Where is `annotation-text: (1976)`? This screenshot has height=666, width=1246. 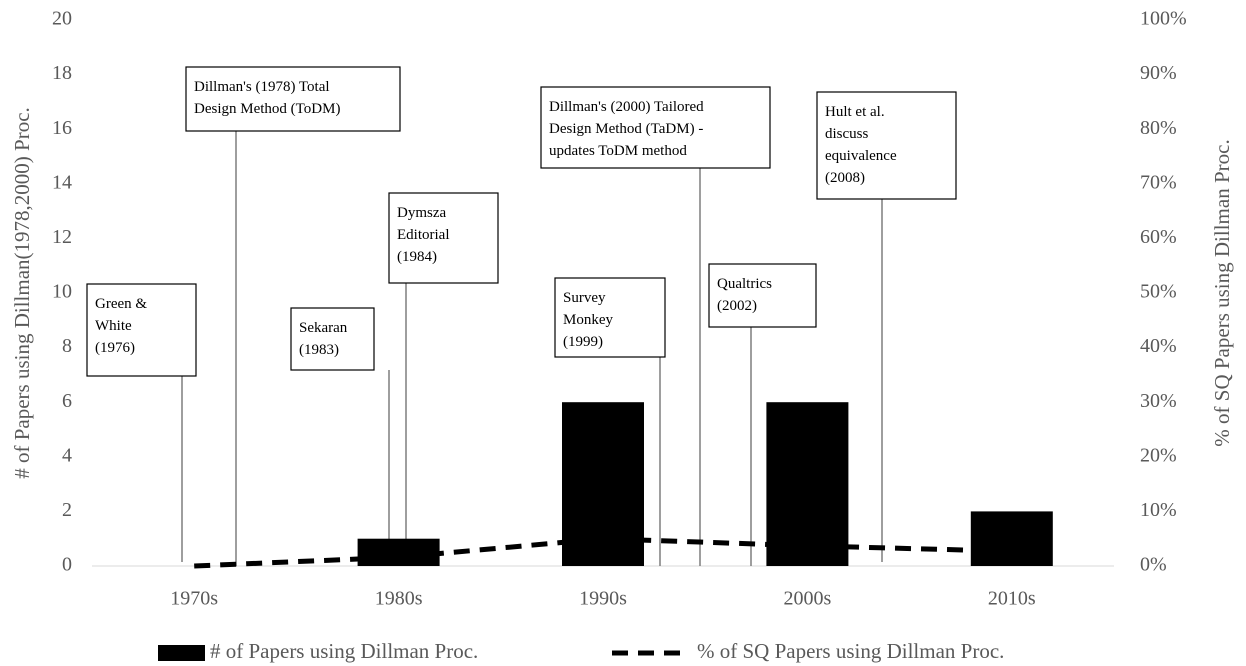 annotation-text: (1976) is located at coordinates (115, 348).